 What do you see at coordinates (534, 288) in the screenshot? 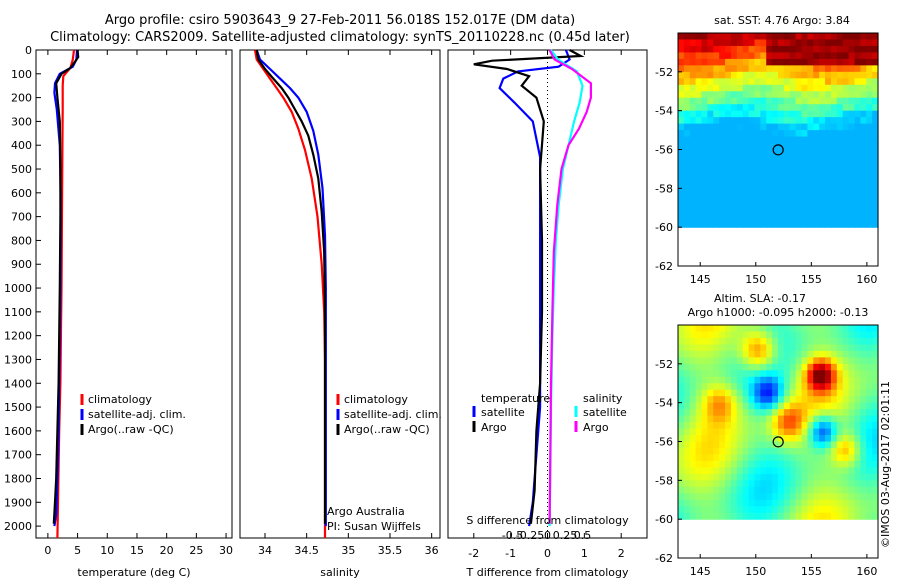
I see `series-line-temperature-satellite` at bounding box center [534, 288].